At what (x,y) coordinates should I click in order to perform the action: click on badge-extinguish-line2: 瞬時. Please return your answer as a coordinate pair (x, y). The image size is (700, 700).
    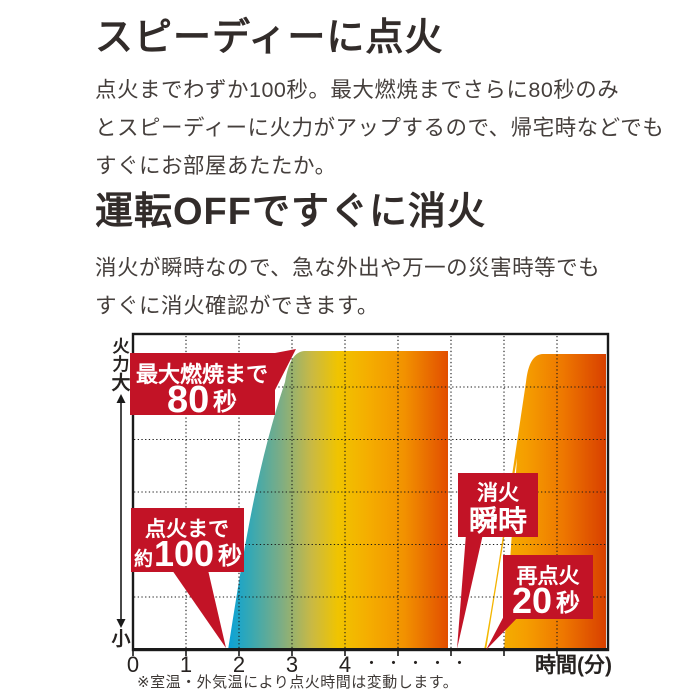
    Looking at the image, I should click on (498, 521).